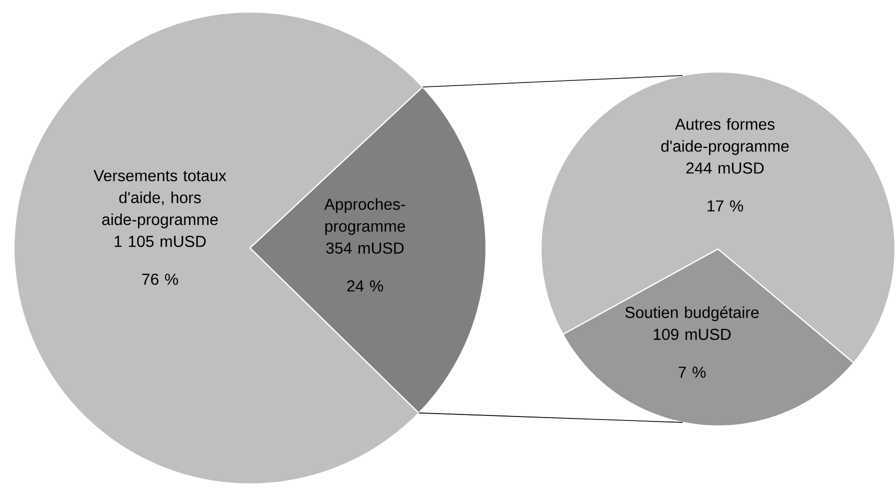 The height and width of the screenshot is (488, 896). Describe the element at coordinates (365, 286) in the screenshot. I see `text: 24 %` at that location.